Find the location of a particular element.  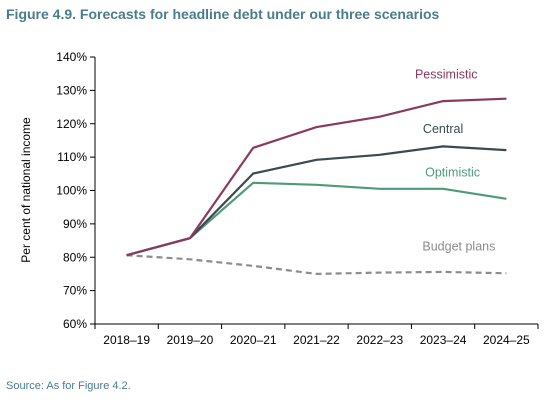

y-tick-label: 100% is located at coordinates (71, 191).